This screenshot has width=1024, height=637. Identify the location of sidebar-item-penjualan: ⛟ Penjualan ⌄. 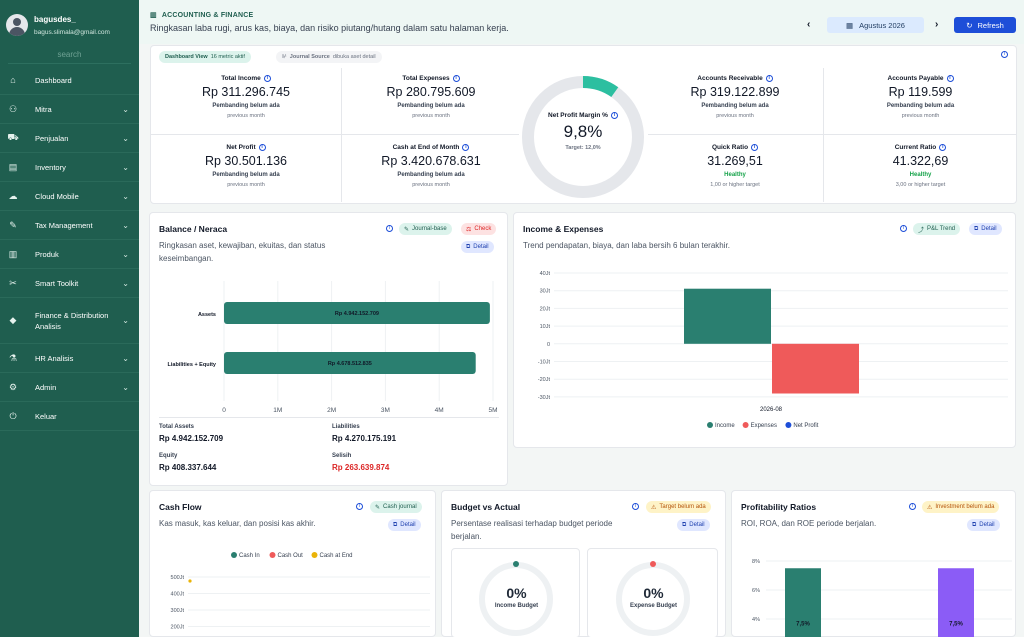
(69, 138).